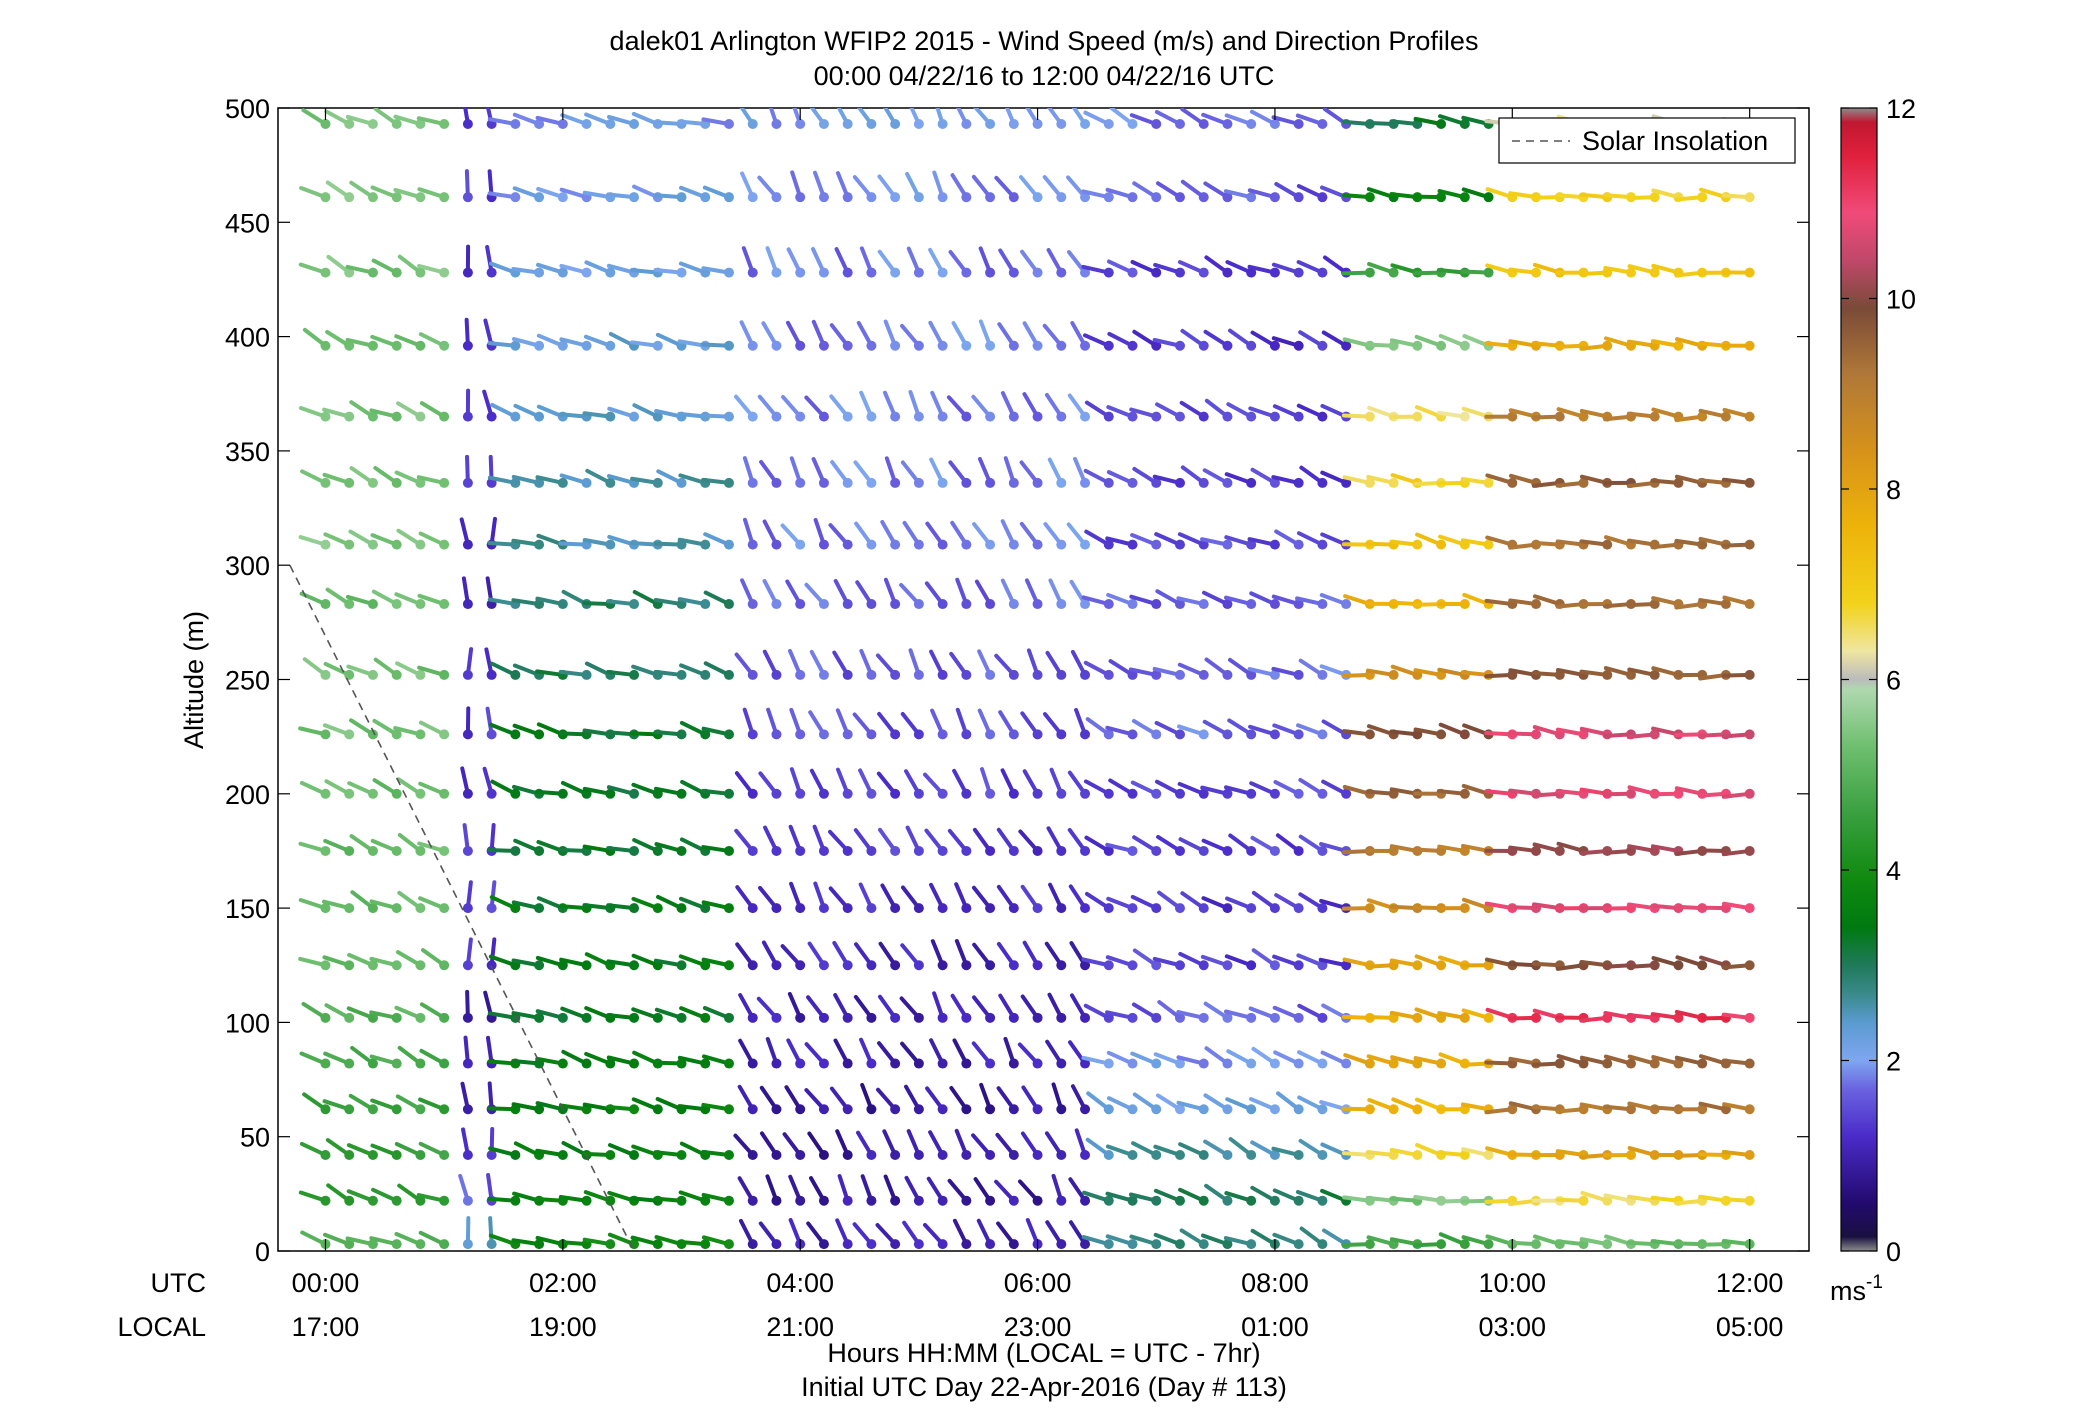 The height and width of the screenshot is (1425, 2098). I want to click on colorbar-unit: ms-1, so click(1856, 1289).